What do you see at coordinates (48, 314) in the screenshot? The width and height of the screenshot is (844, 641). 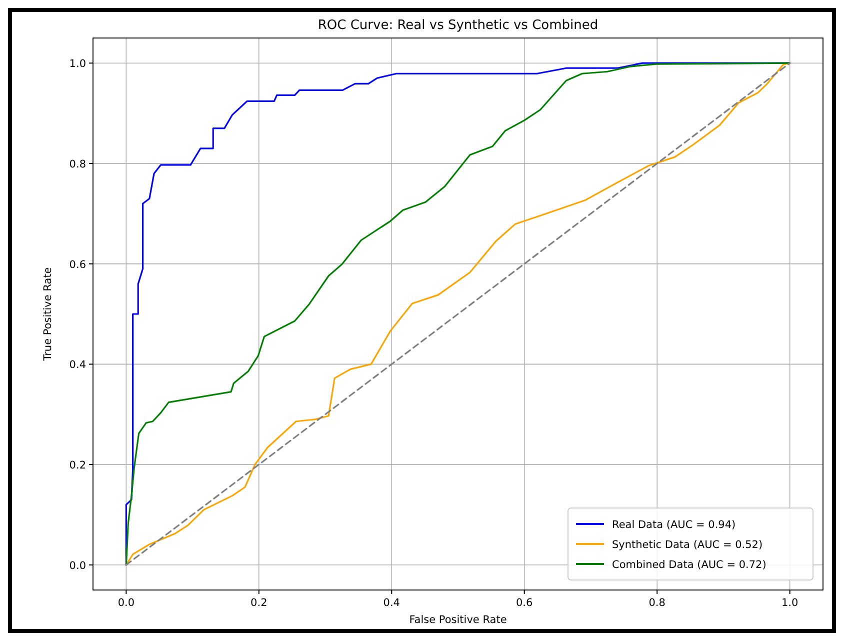 I see `y-axis-title: True Positive Rate` at bounding box center [48, 314].